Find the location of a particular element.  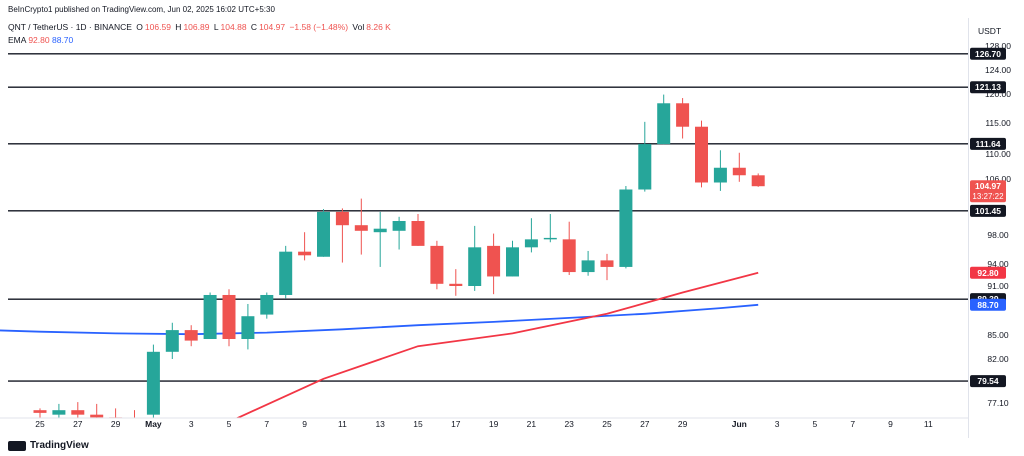

price-badge-label: 126.70 is located at coordinates (988, 54).